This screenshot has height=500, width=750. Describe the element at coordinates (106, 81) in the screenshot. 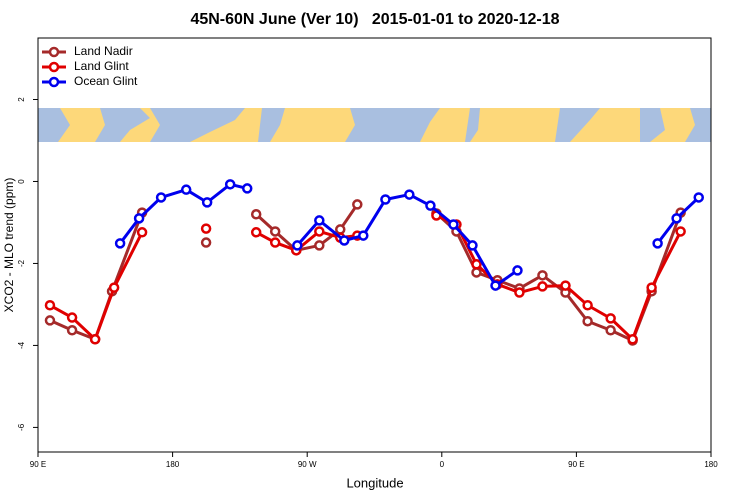

I see `legend-label: Ocean Glint` at that location.